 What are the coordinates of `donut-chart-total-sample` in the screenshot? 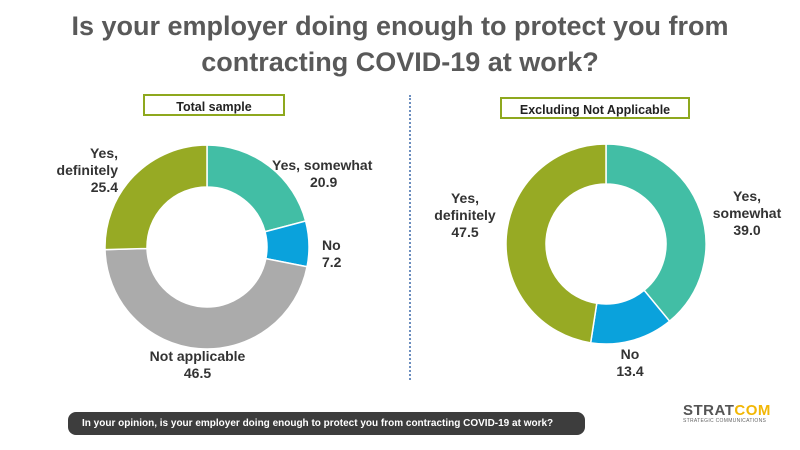 It's located at (207, 247).